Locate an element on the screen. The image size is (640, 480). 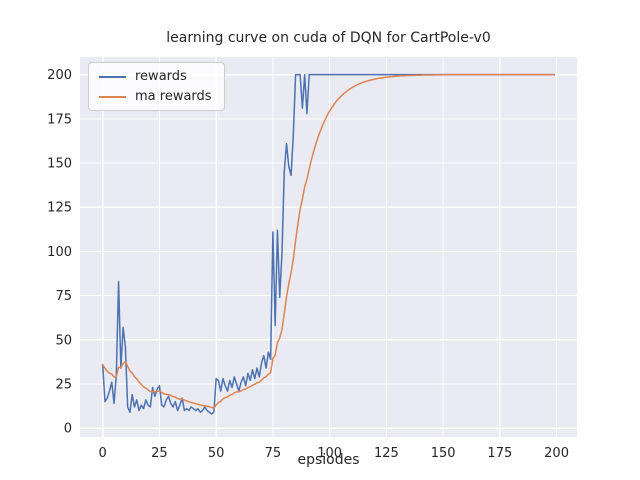
y-tick-label: 175 is located at coordinates (59, 119).